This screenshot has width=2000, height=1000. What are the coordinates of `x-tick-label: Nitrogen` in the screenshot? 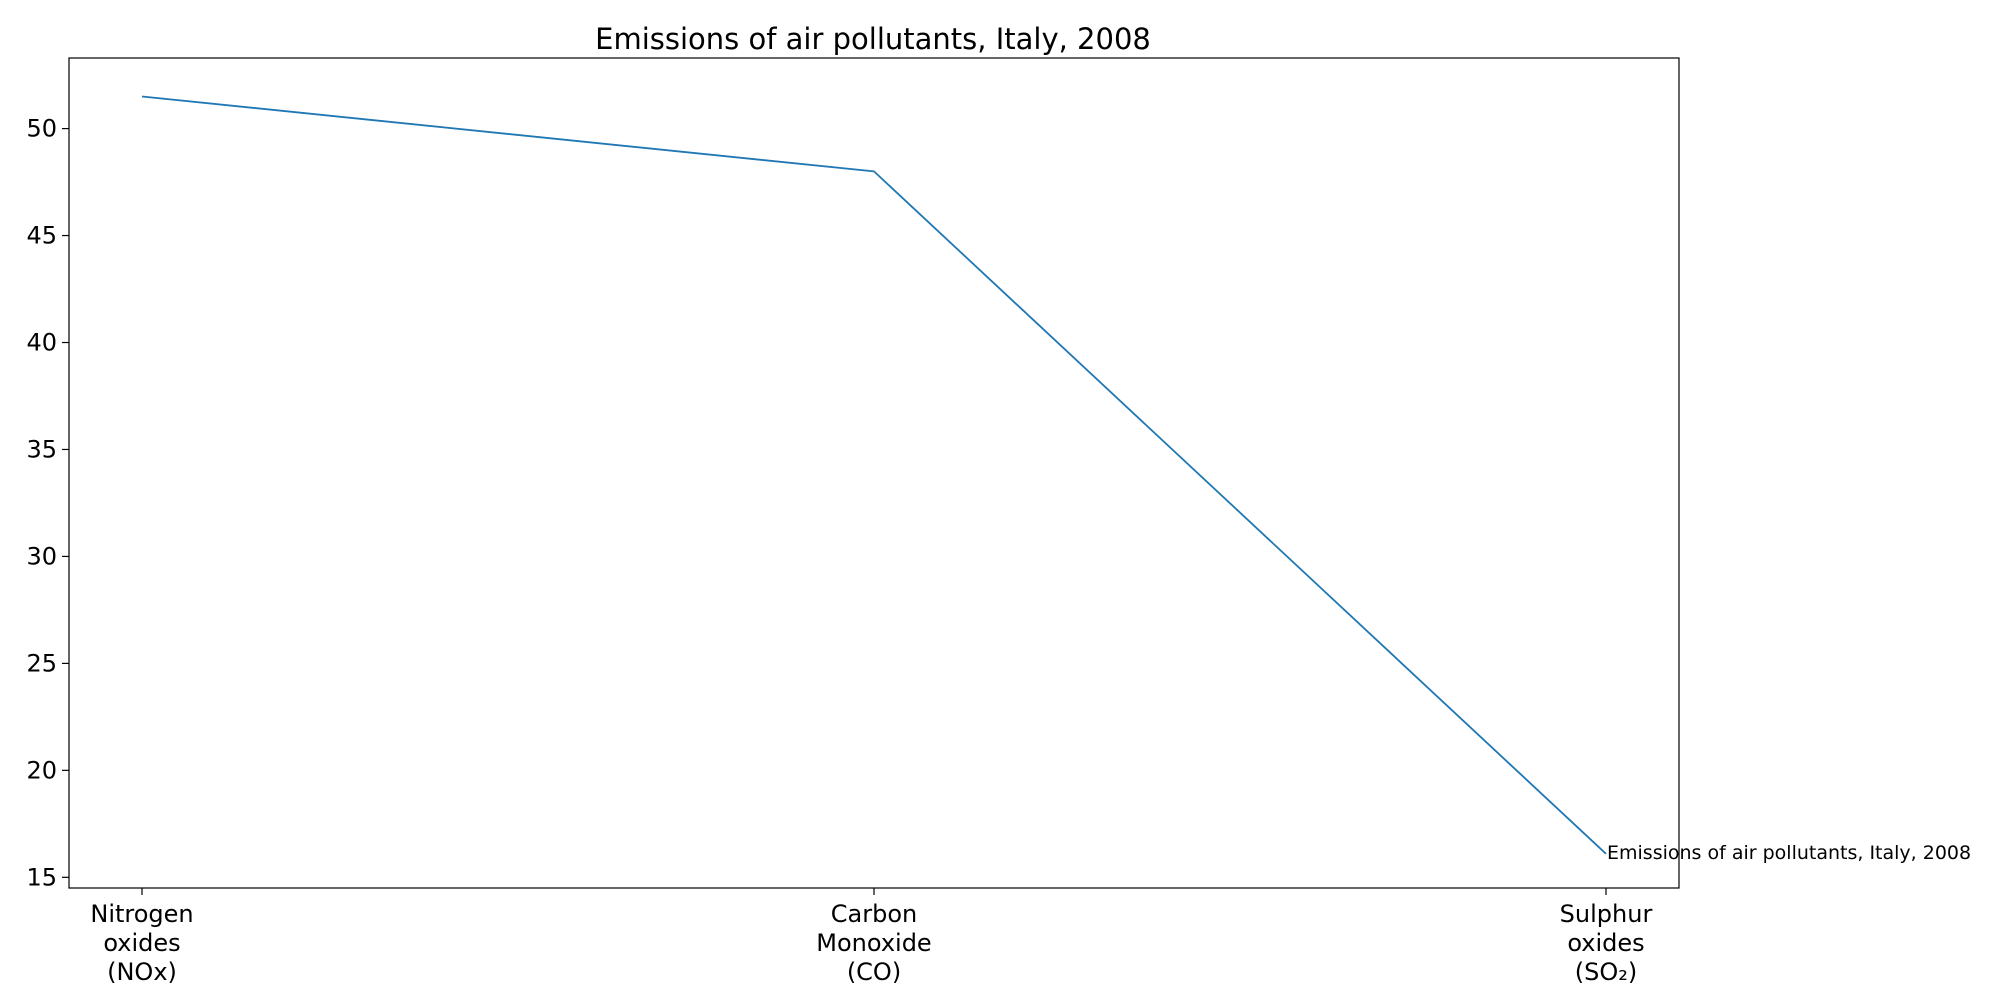 It's located at (141, 914).